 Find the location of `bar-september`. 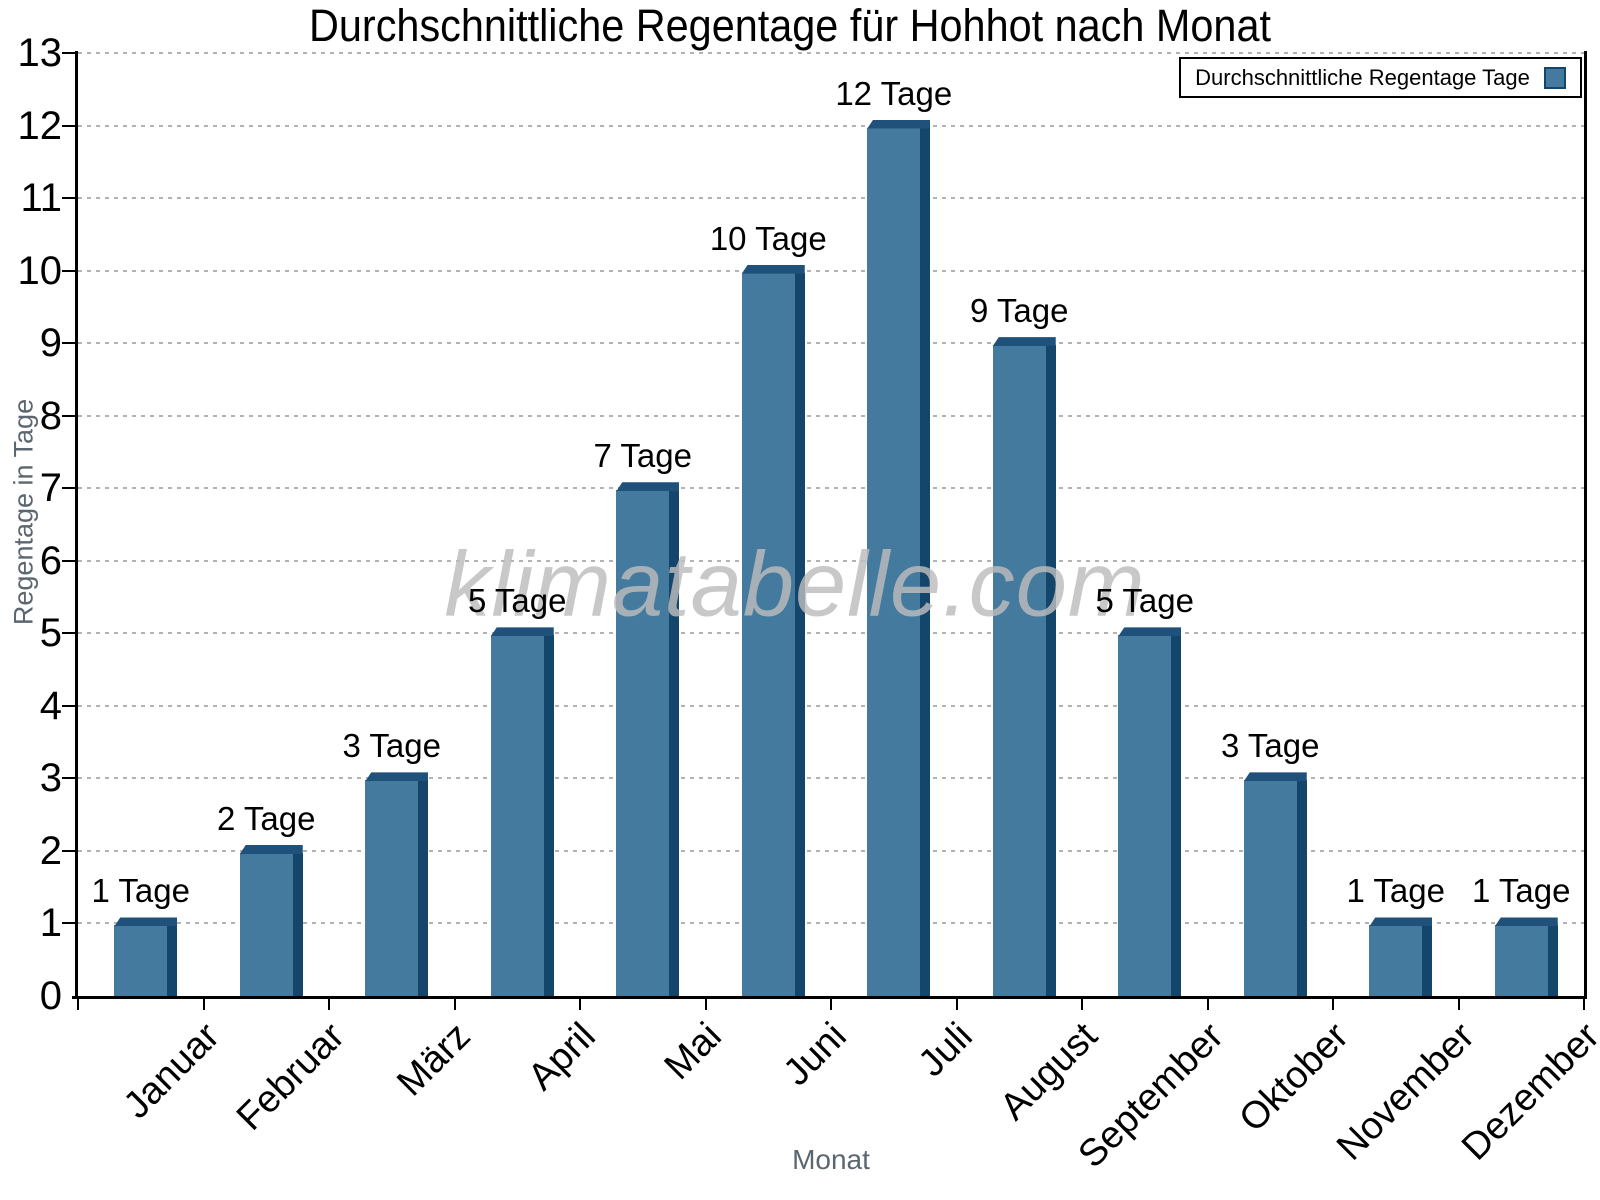

bar-september is located at coordinates (1150, 811).